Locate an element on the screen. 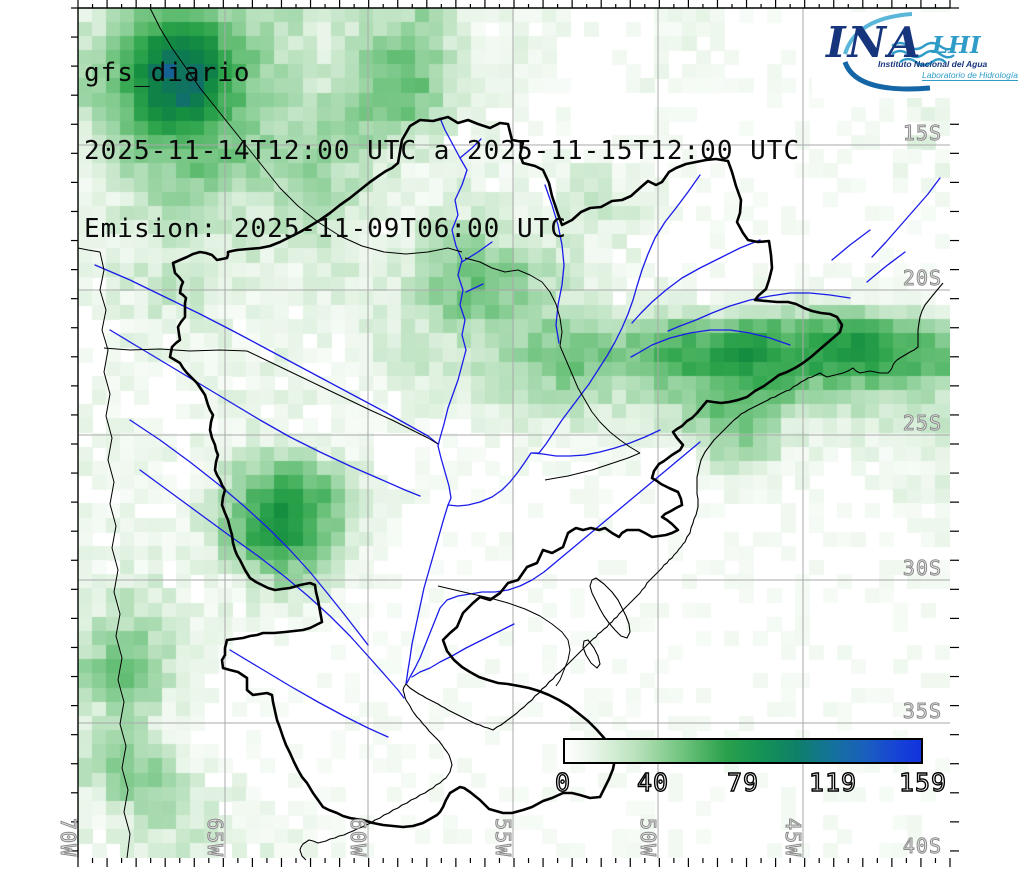 This screenshot has width=1024, height=870. colorbar-tick-119: 119 is located at coordinates (833, 782).